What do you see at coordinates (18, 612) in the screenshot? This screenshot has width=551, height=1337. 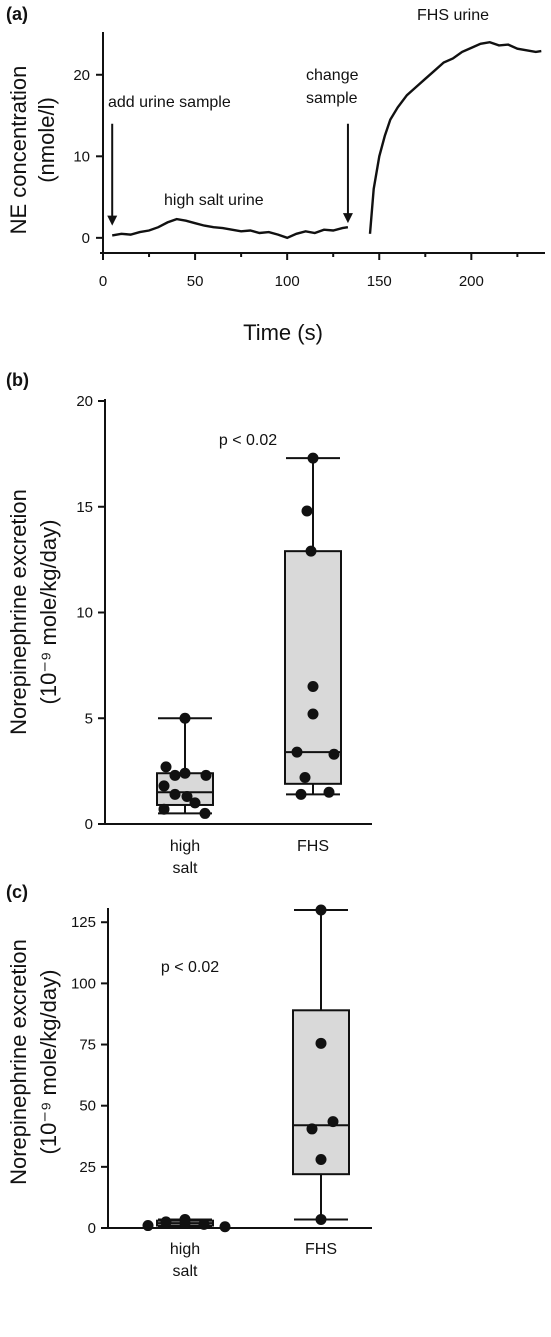 I see `y-axis-title-b: Norepinephrine excretion` at bounding box center [18, 612].